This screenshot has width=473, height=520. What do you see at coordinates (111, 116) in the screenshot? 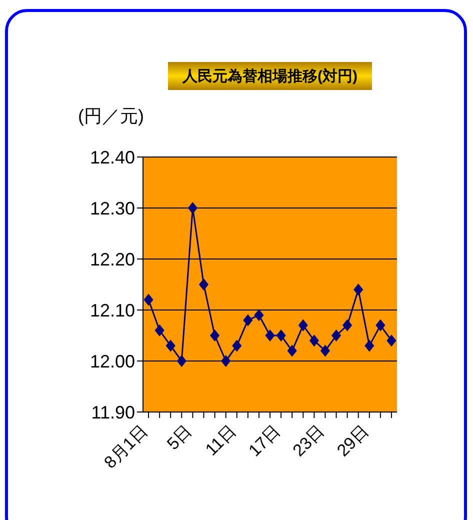
I see `y-axis-title: (円／元)` at bounding box center [111, 116].